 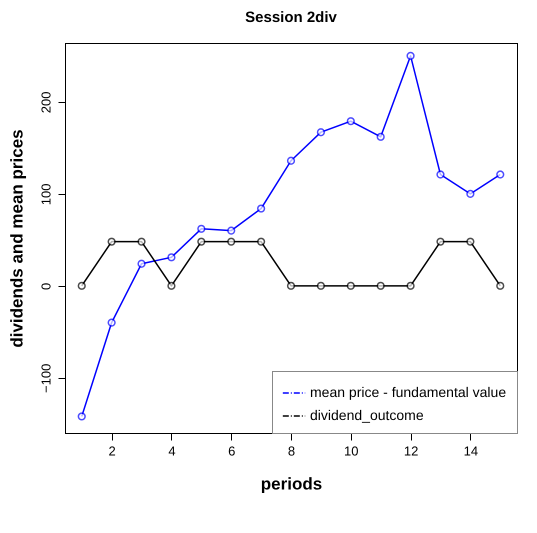 What do you see at coordinates (367, 415) in the screenshot?
I see `legend-label: dividend_outcome` at bounding box center [367, 415].